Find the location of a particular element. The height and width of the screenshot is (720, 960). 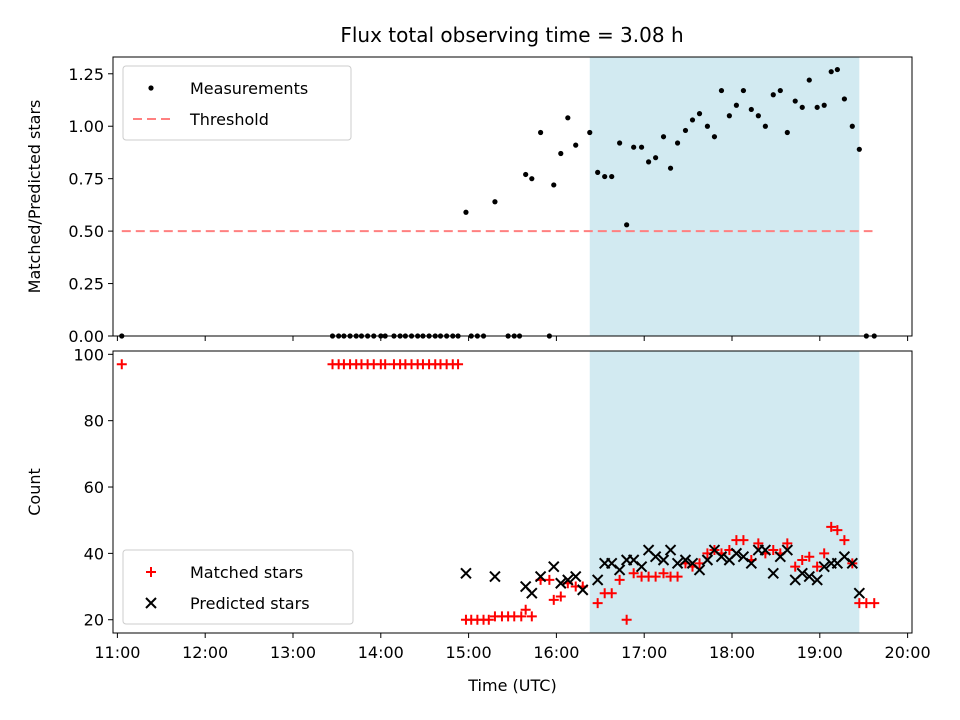

y-axis-label: Count is located at coordinates (34, 492).